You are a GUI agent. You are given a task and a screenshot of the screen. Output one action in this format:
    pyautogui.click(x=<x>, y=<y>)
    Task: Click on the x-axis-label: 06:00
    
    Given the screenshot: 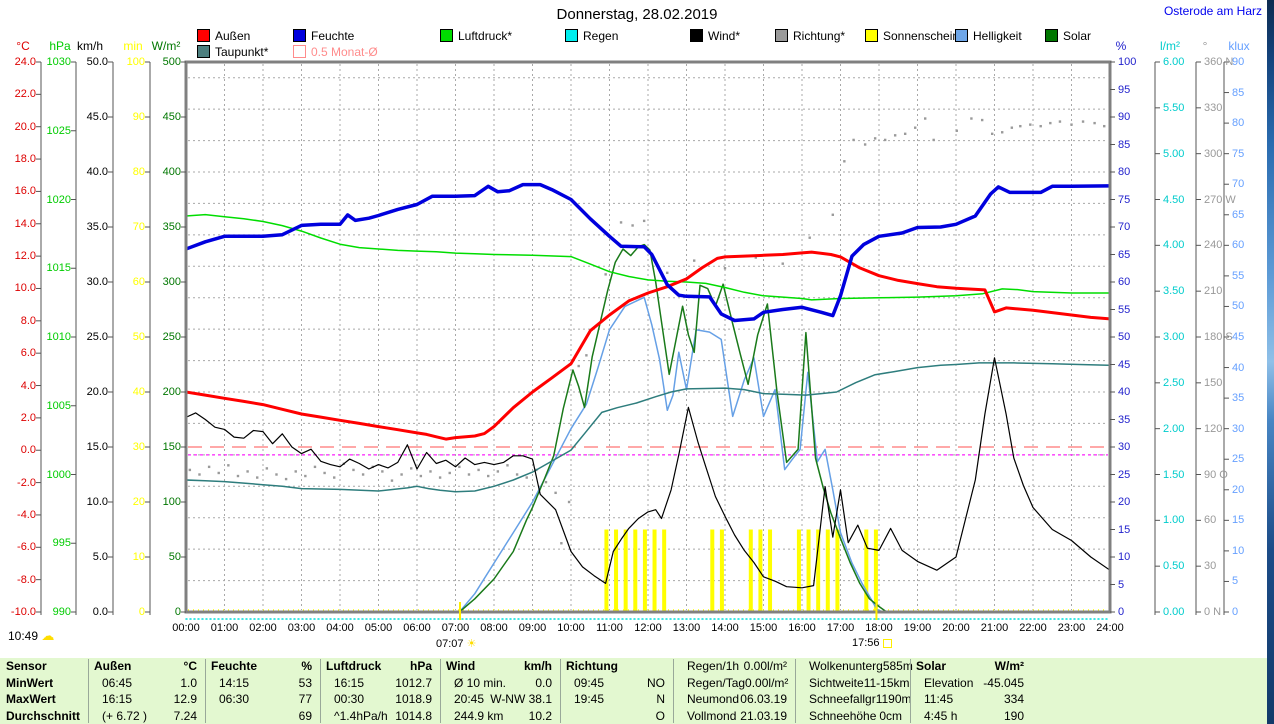 What is the action you would take?
    pyautogui.click(x=417, y=628)
    